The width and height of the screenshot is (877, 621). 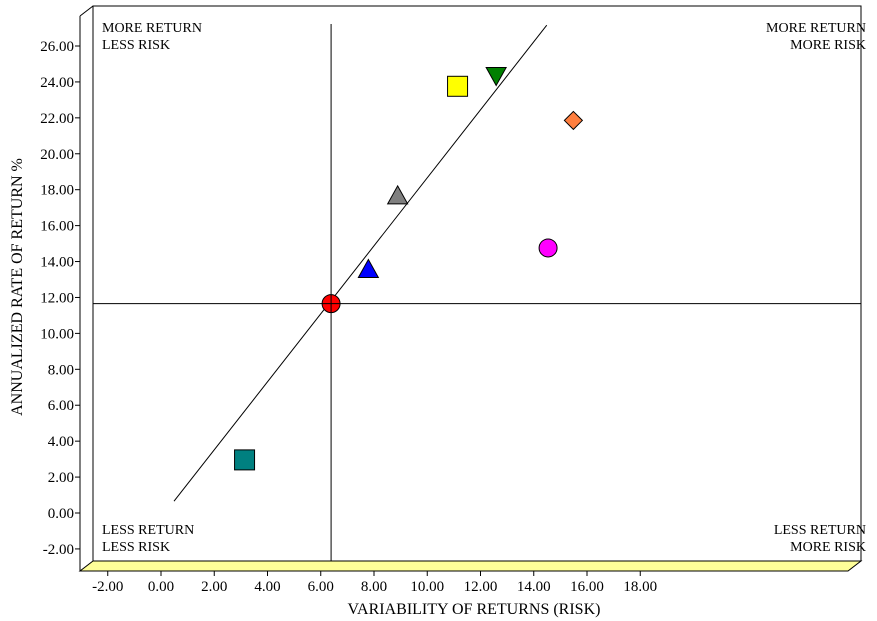 I want to click on x-tick-label: 4.00, so click(x=267, y=587).